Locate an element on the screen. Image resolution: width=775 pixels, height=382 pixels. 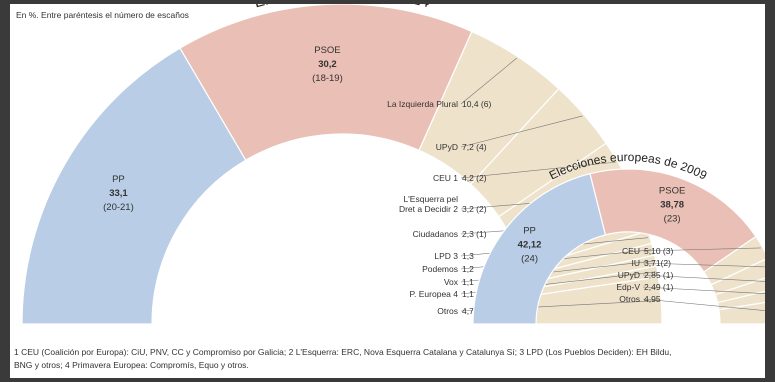
chart-2009-name-ceu: CEU is located at coordinates (631, 251).